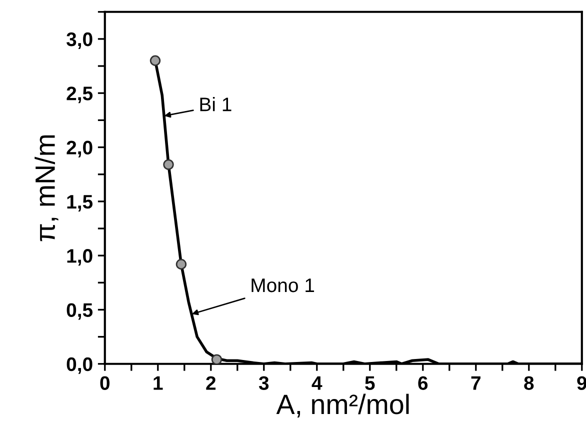  I want to click on y-tick-label: 1,5, so click(80, 203).